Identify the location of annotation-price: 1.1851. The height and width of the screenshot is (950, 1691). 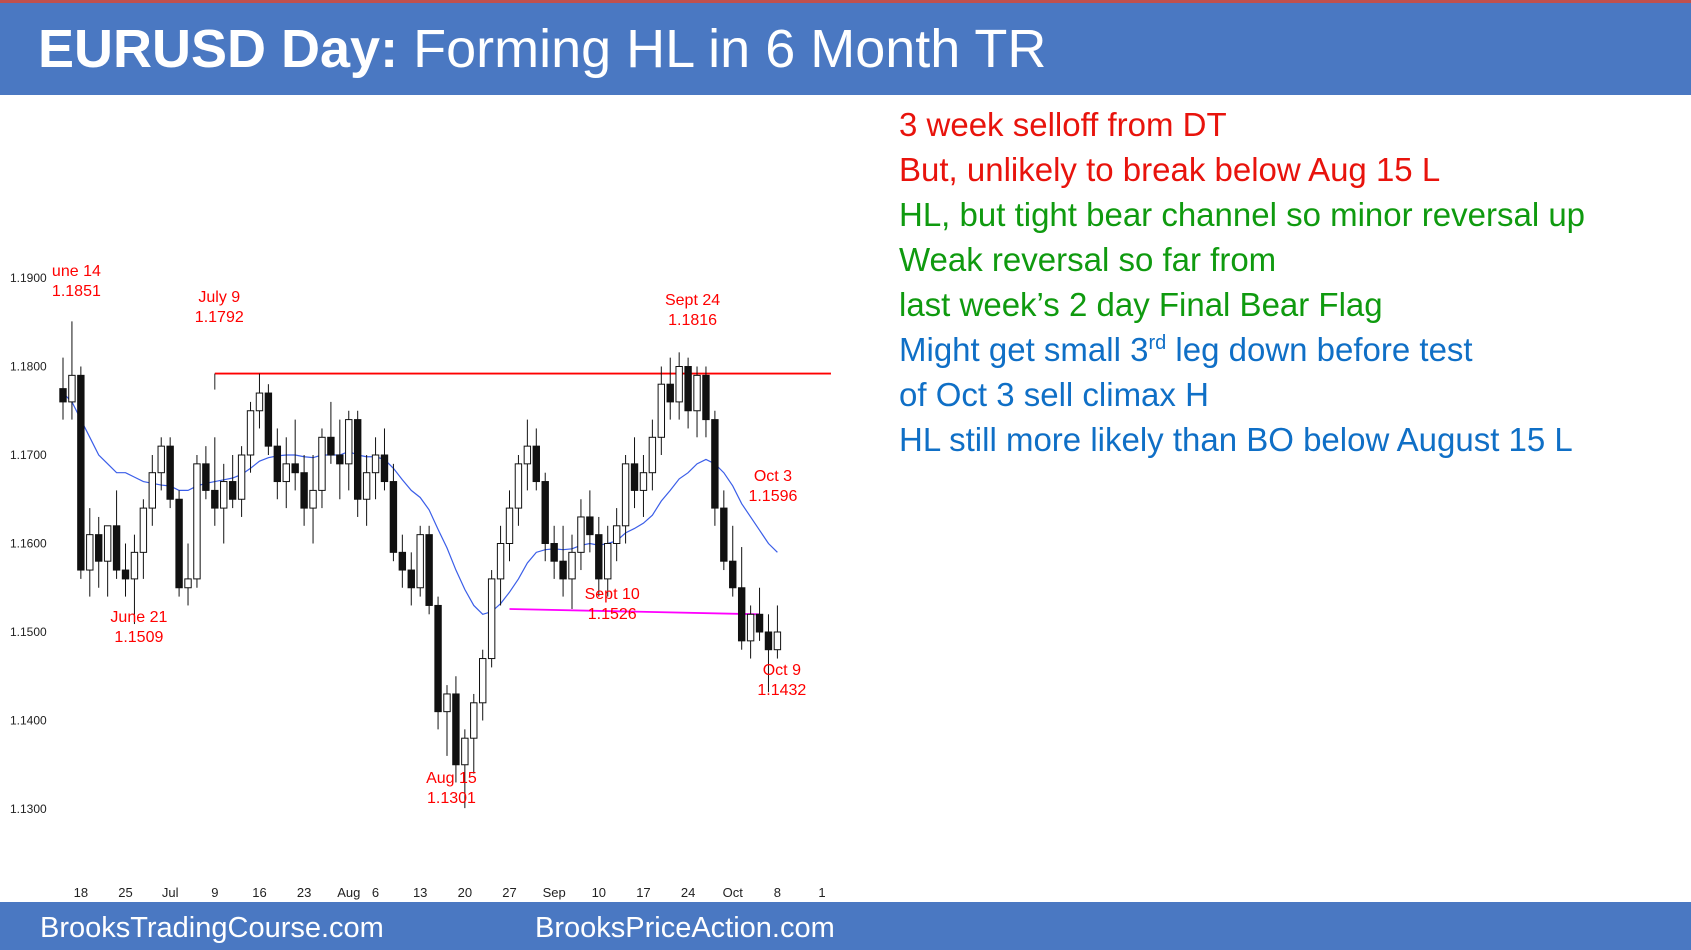
(76, 291).